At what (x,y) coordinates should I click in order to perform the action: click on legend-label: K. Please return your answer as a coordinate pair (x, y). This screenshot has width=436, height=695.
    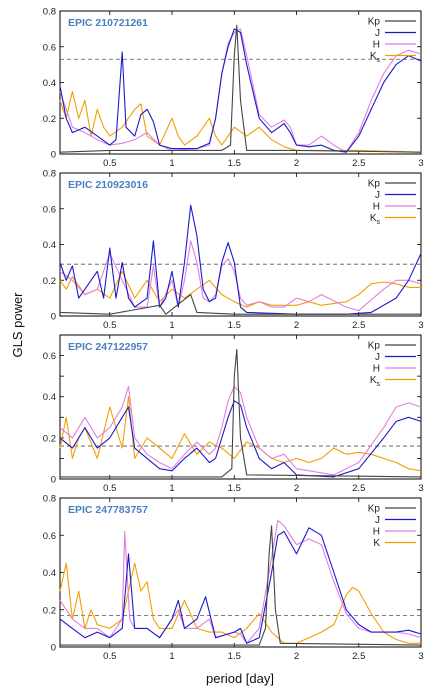
    Looking at the image, I should click on (376, 543).